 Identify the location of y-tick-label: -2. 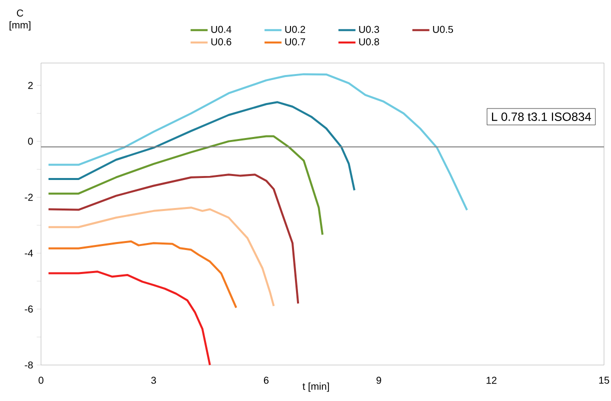
(28, 197).